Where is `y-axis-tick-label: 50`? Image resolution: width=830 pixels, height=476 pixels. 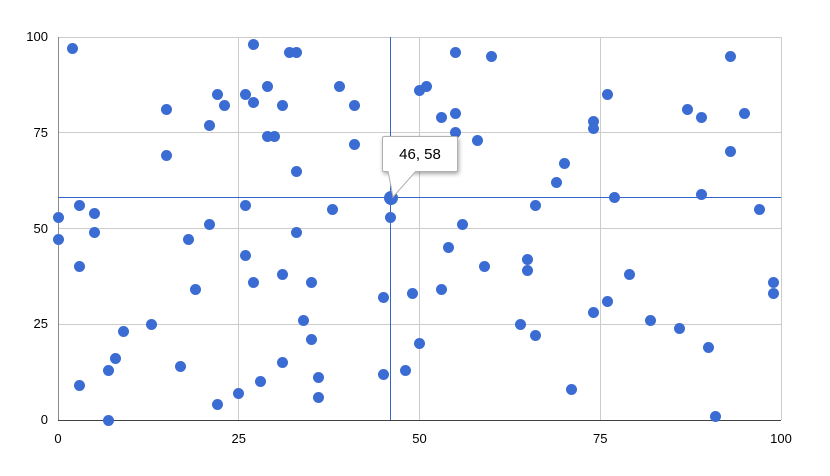 y-axis-tick-label: 50 is located at coordinates (40, 228).